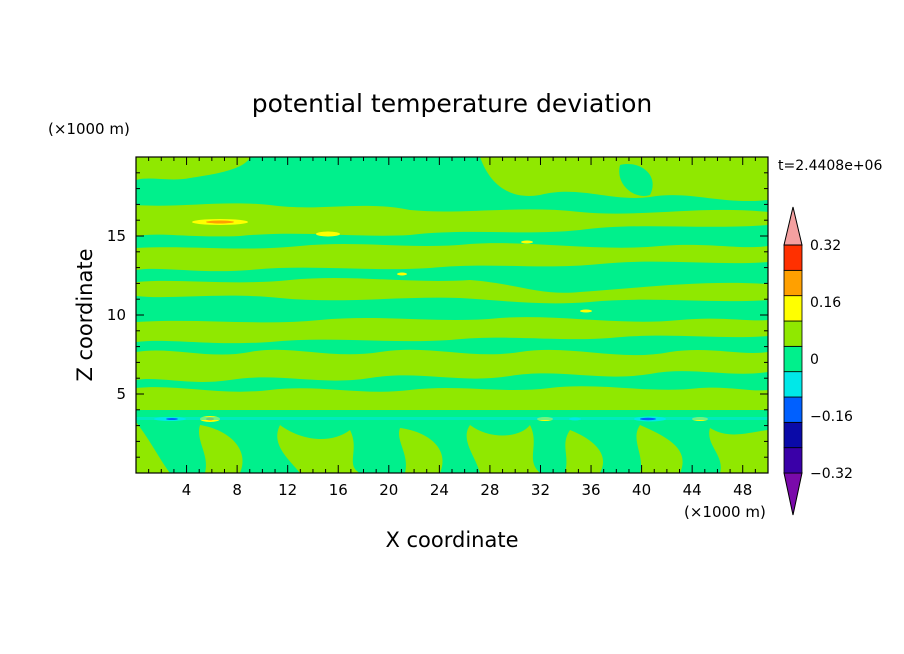 This screenshot has width=904, height=654. Describe the element at coordinates (451, 540) in the screenshot. I see `x-axis-title: X coordinate` at that location.